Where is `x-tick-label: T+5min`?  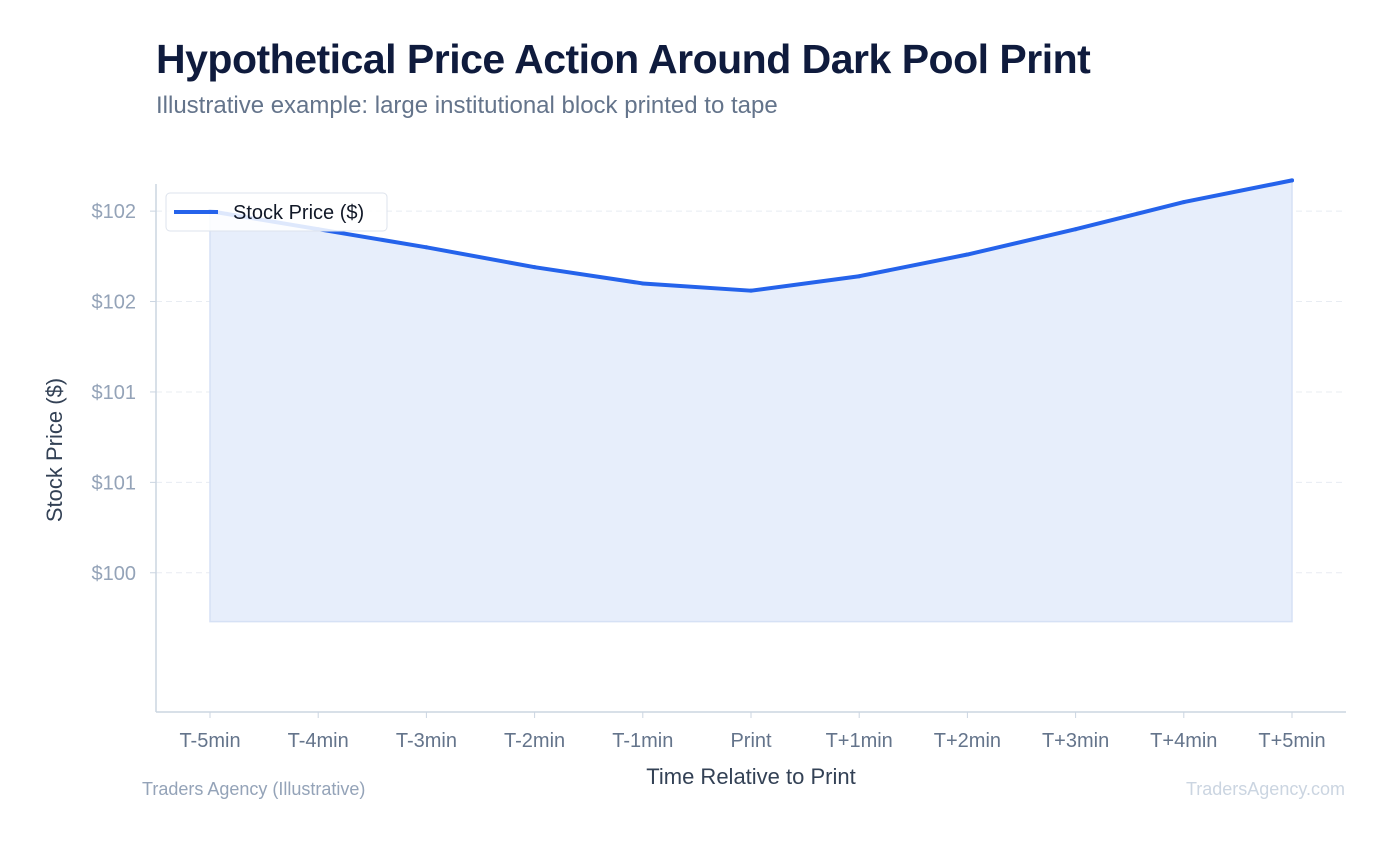 x-tick-label: T+5min is located at coordinates (1291, 741).